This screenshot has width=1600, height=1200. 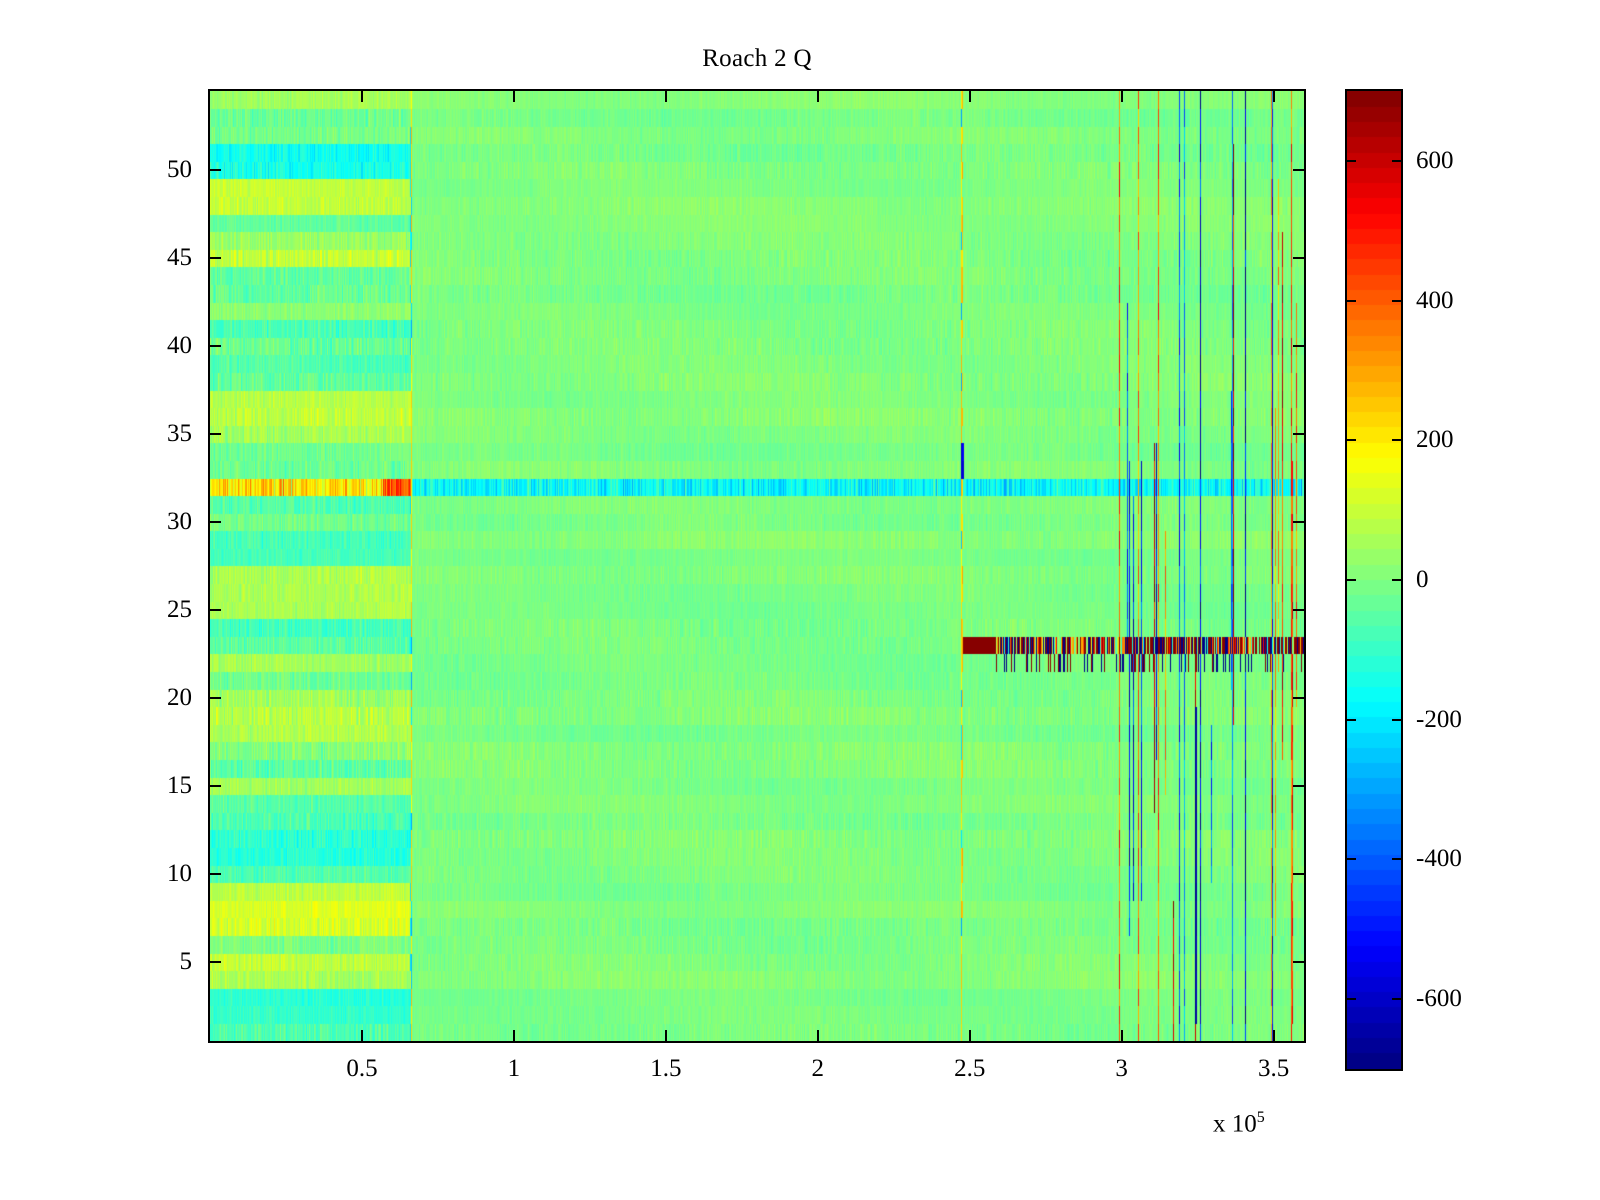 I want to click on x-axis-tick-label: 3.5, so click(x=1273, y=1068).